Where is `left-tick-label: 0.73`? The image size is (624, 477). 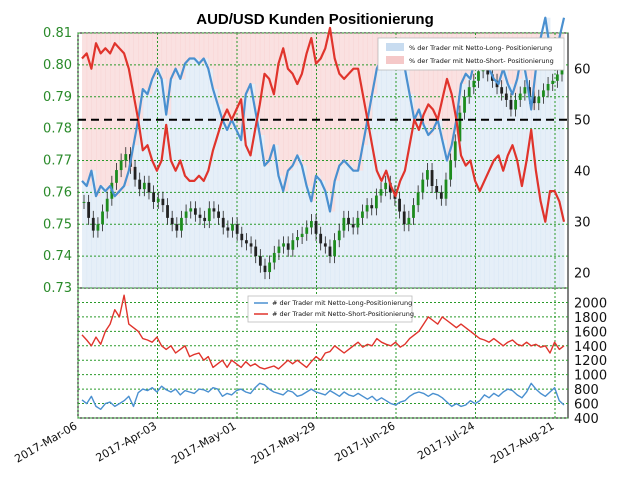
left-tick-label: 0.73 is located at coordinates (57, 288).